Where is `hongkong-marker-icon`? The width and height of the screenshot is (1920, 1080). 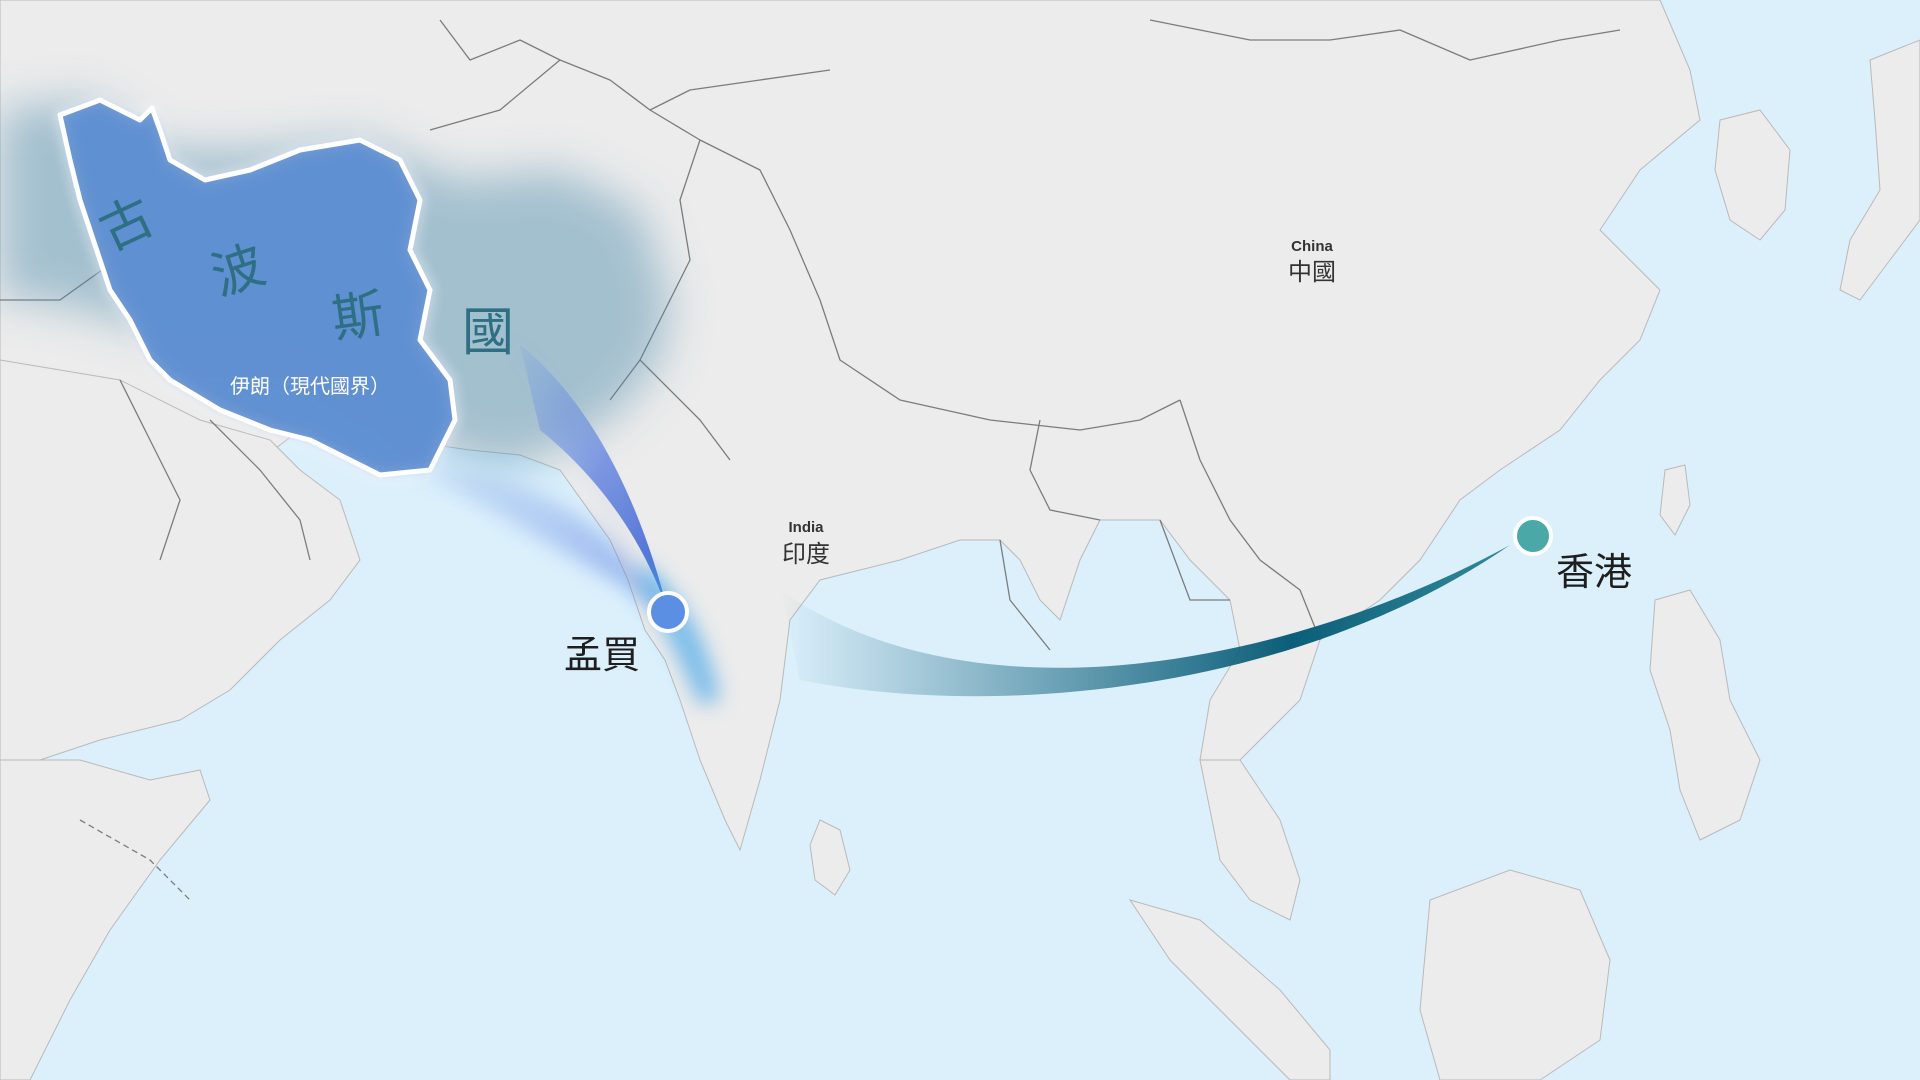
hongkong-marker-icon is located at coordinates (1533, 536).